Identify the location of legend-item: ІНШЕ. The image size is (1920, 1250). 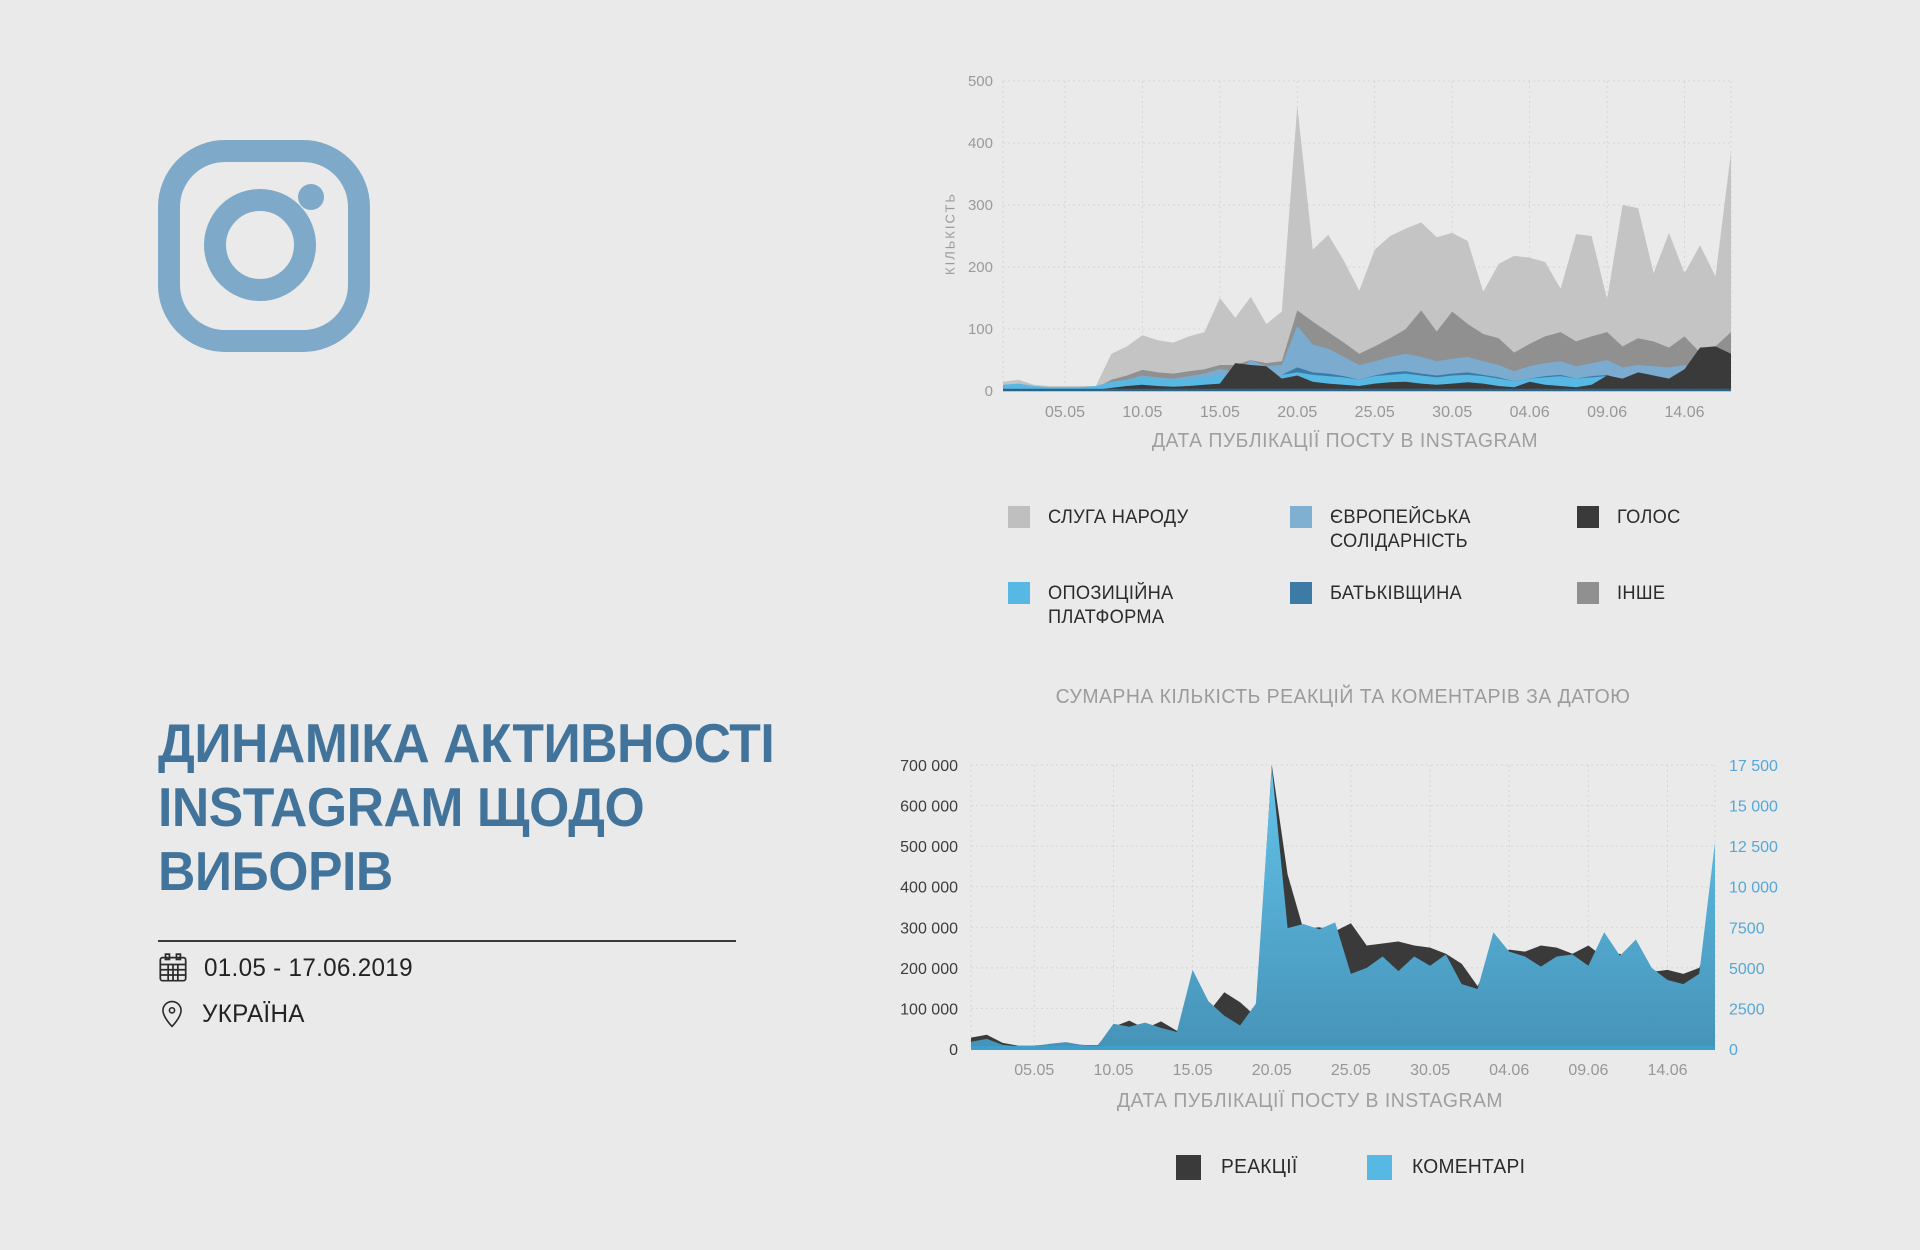
(1622, 594).